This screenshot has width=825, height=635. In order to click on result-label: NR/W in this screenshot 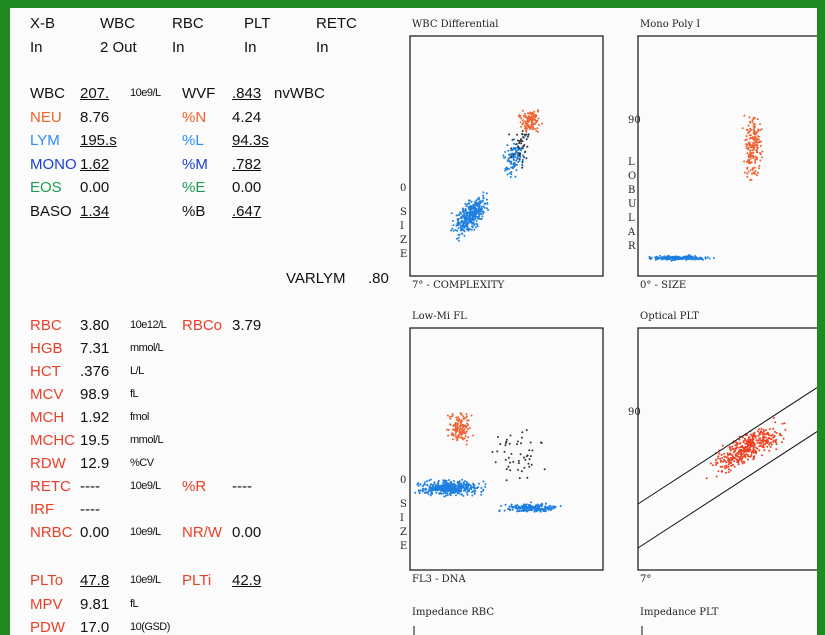, I will do `click(202, 532)`.